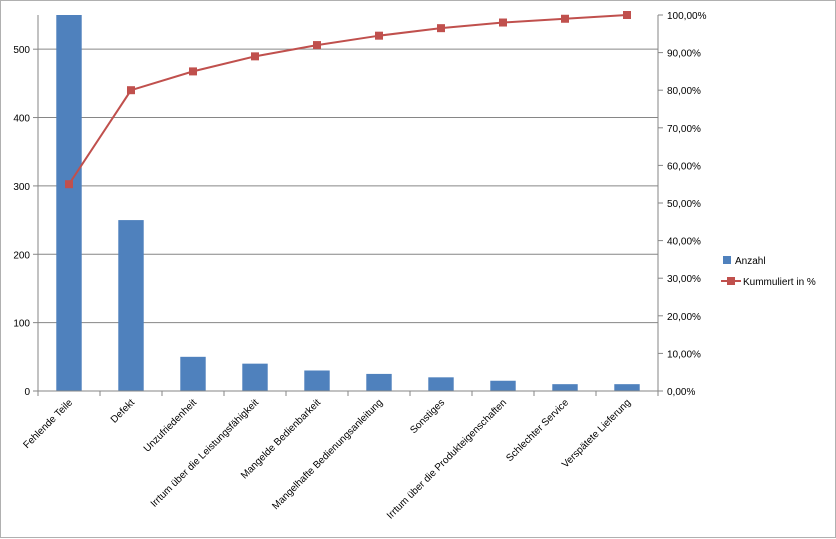 This screenshot has height=539, width=836. Describe the element at coordinates (21, 324) in the screenshot. I see `left-tick-label: 100` at that location.